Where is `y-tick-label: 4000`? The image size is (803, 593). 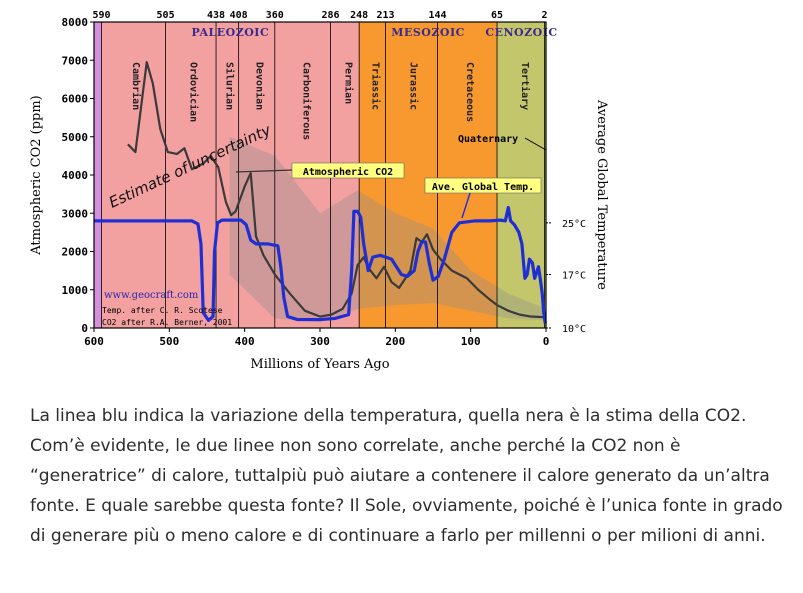 y-tick-label: 4000 is located at coordinates (75, 175).